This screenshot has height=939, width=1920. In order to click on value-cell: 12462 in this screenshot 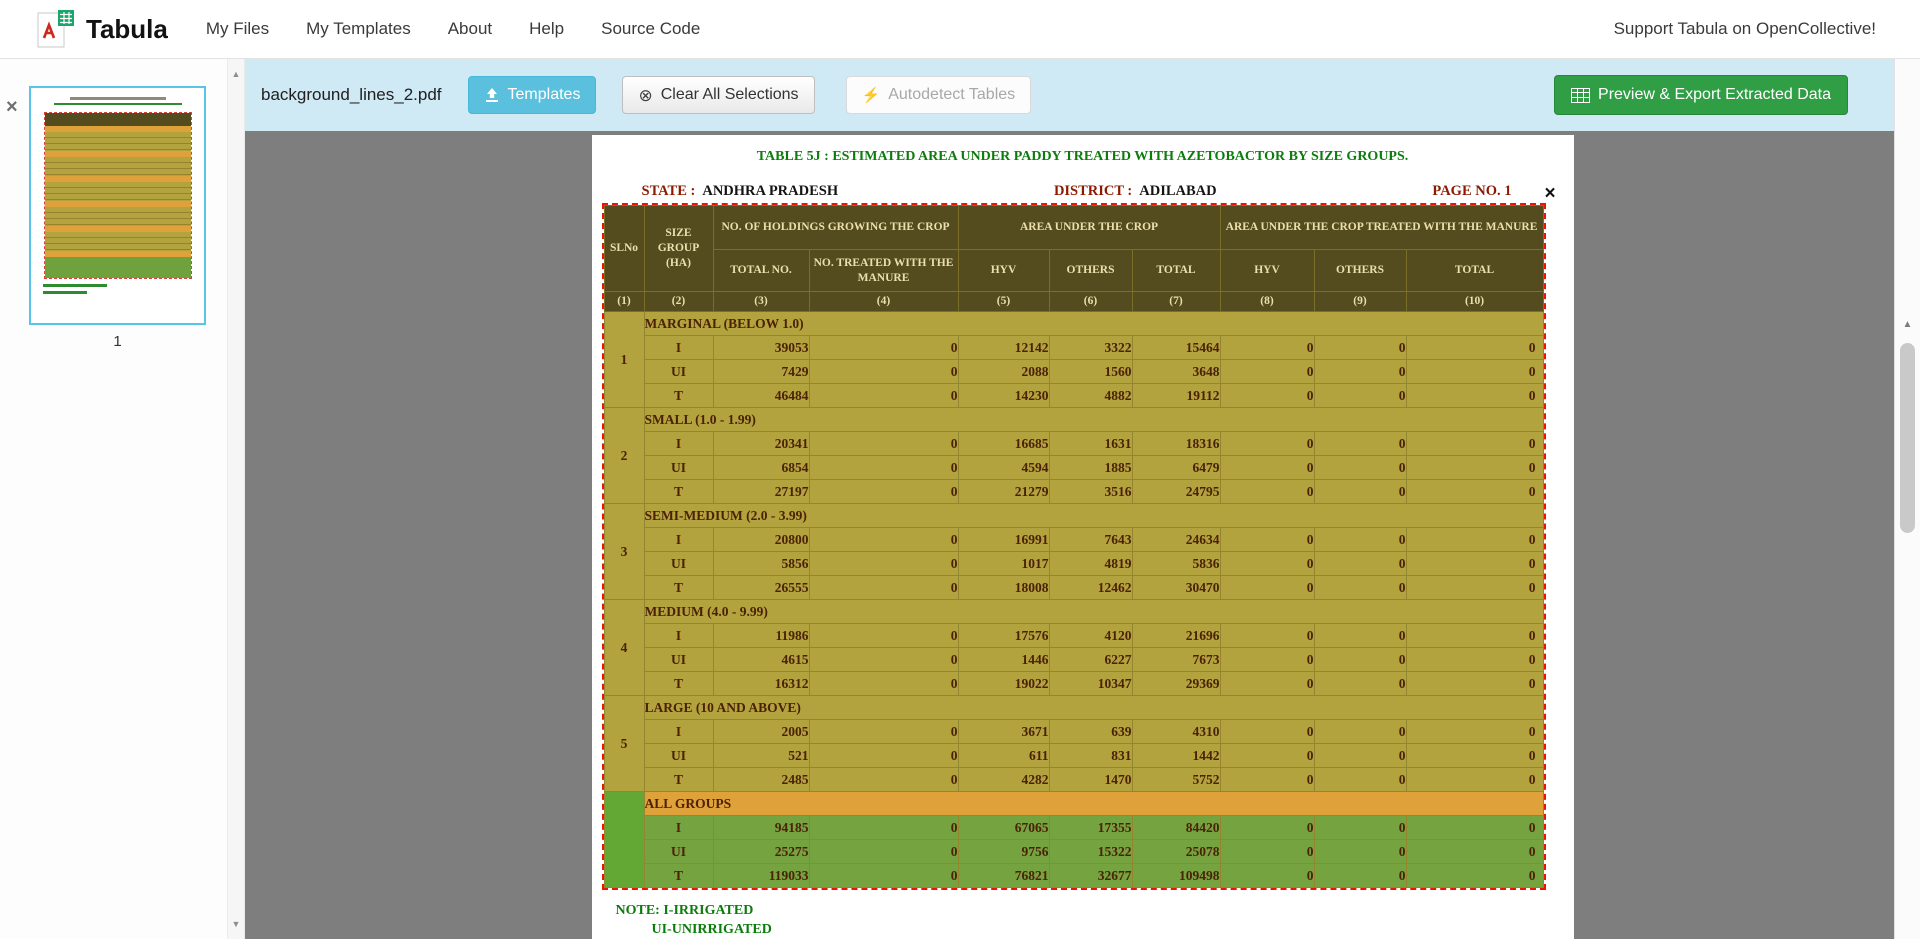, I will do `click(1090, 587)`.